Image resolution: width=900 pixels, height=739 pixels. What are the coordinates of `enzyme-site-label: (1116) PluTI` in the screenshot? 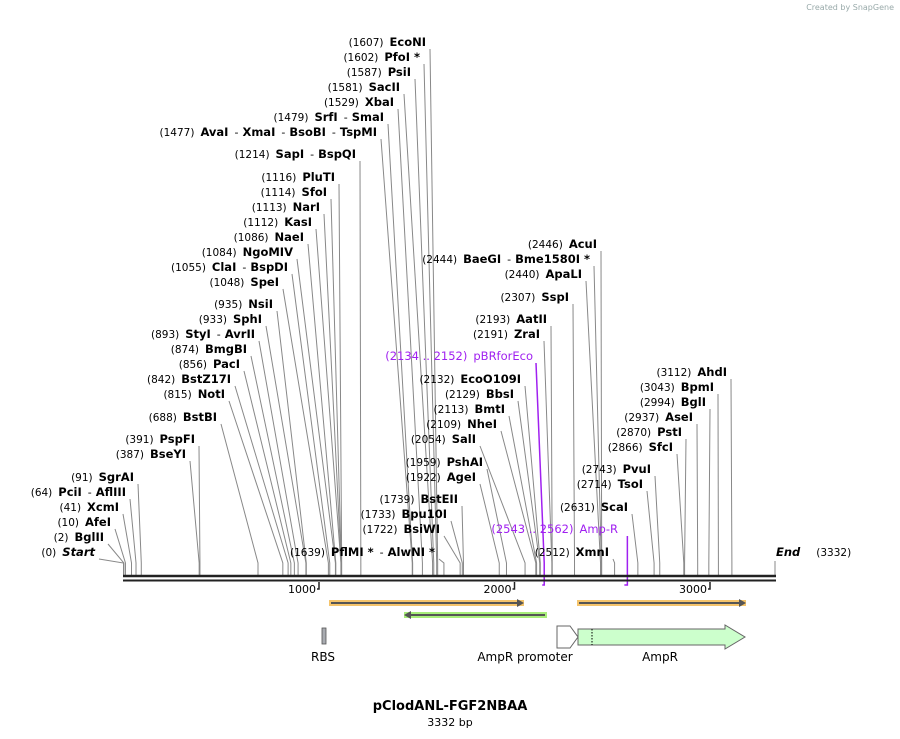 It's located at (298, 177).